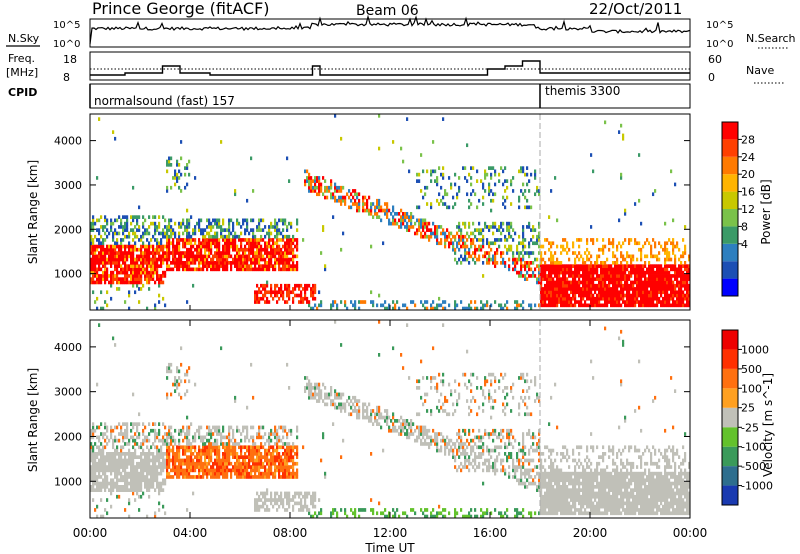 This screenshot has width=800, height=554. I want to click on power-cell-1942, so click(465, 243).